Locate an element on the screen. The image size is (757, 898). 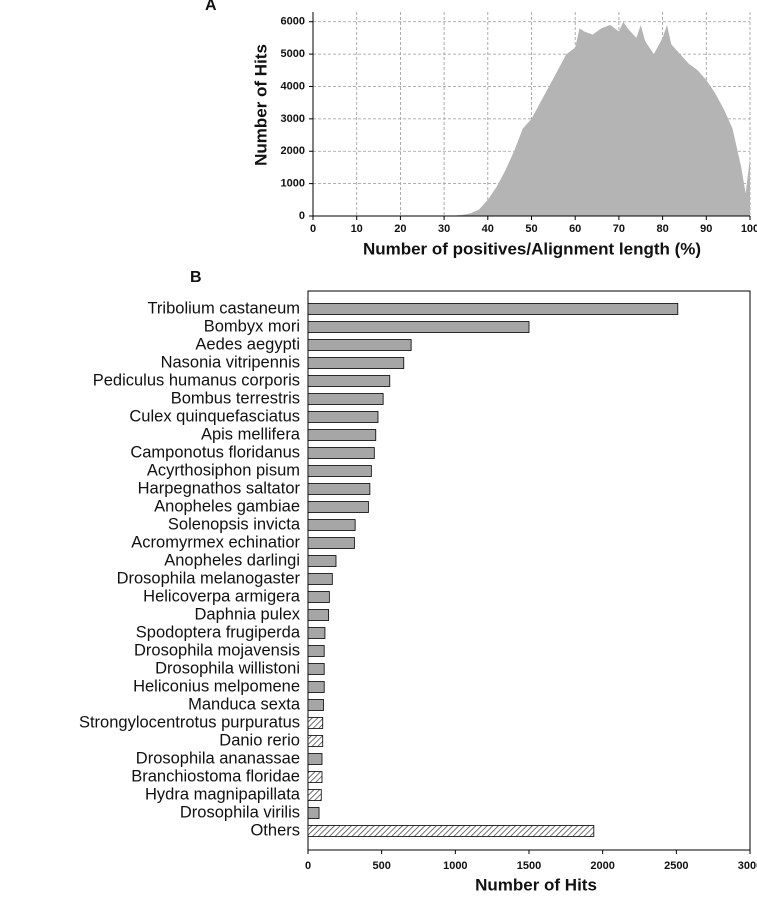
x-tick-label: 20 is located at coordinates (400, 229).